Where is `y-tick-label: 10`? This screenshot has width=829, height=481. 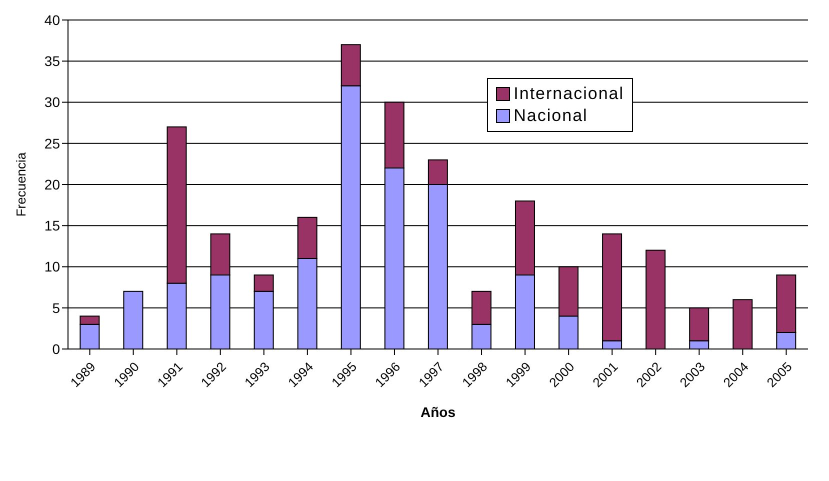
y-tick-label: 10 is located at coordinates (52, 266).